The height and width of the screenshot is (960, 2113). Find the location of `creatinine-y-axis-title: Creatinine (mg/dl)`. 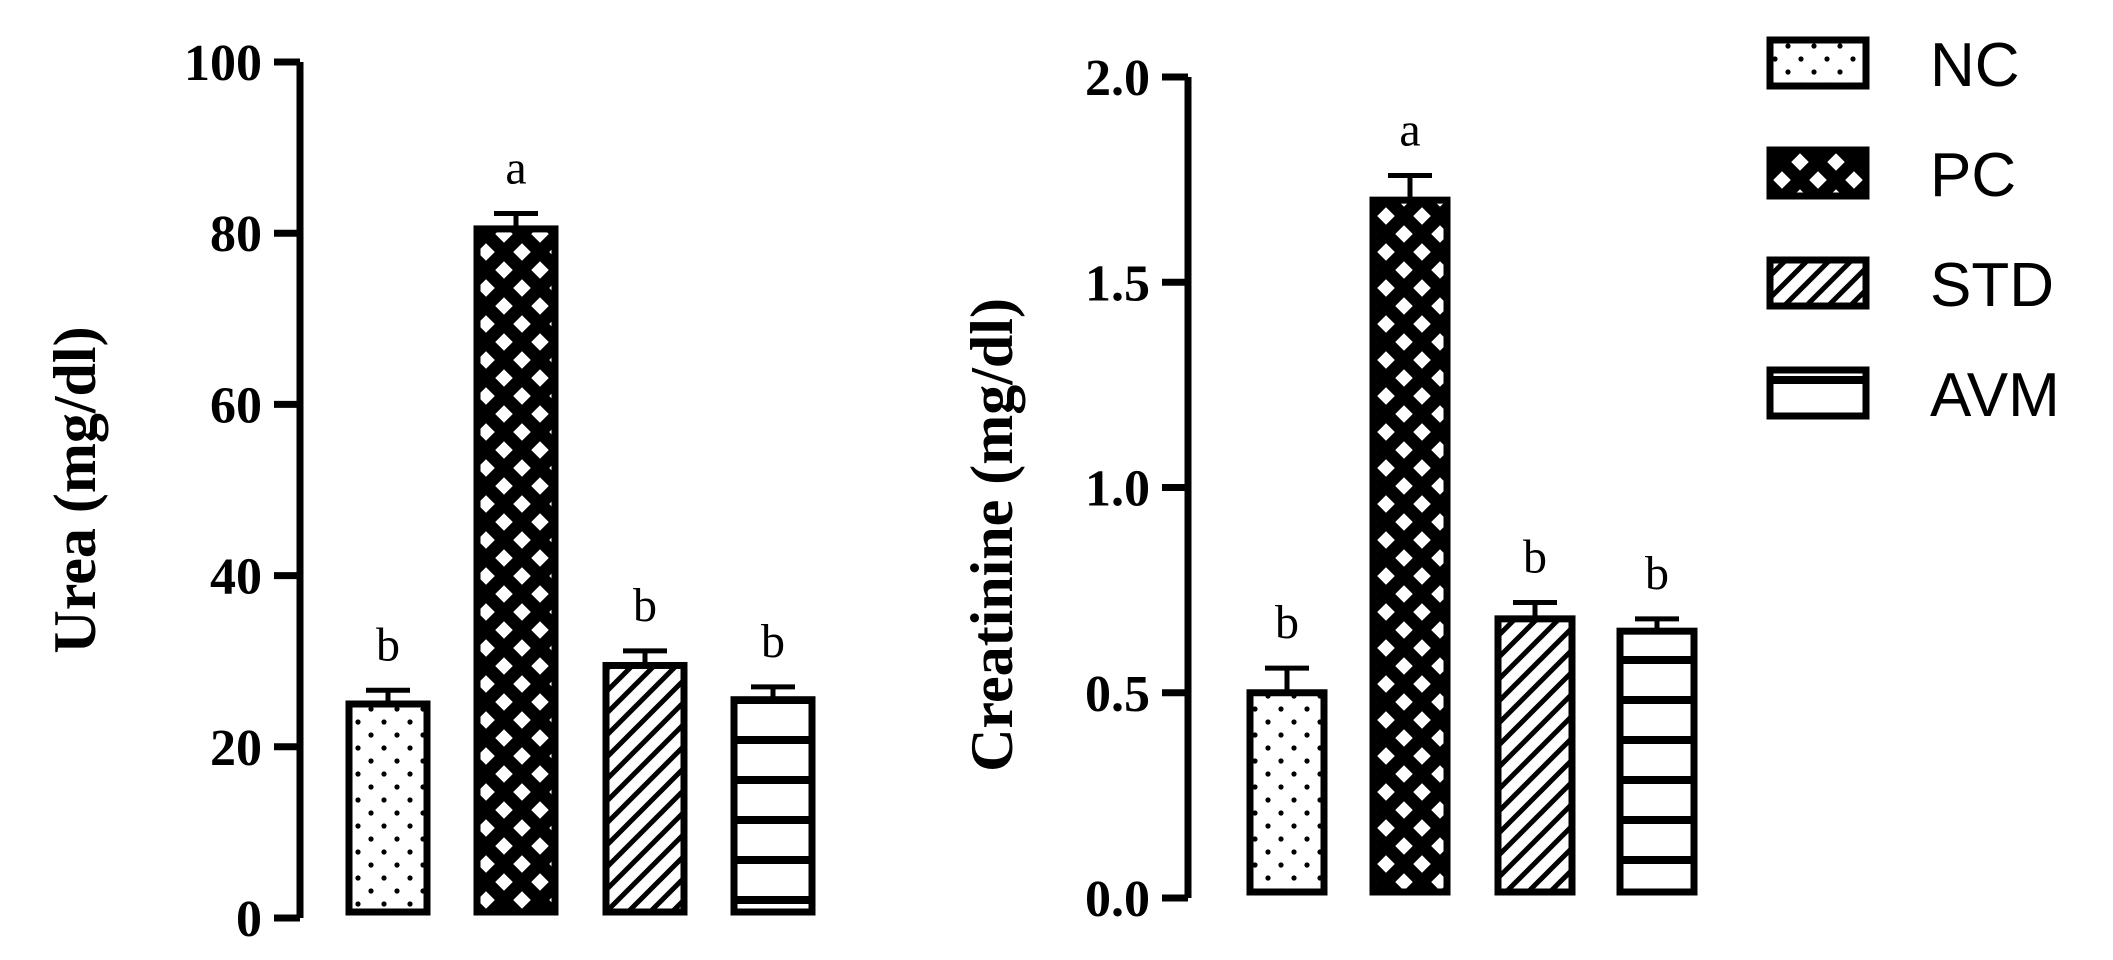

creatinine-y-axis-title: Creatinine (mg/dl) is located at coordinates (992, 535).